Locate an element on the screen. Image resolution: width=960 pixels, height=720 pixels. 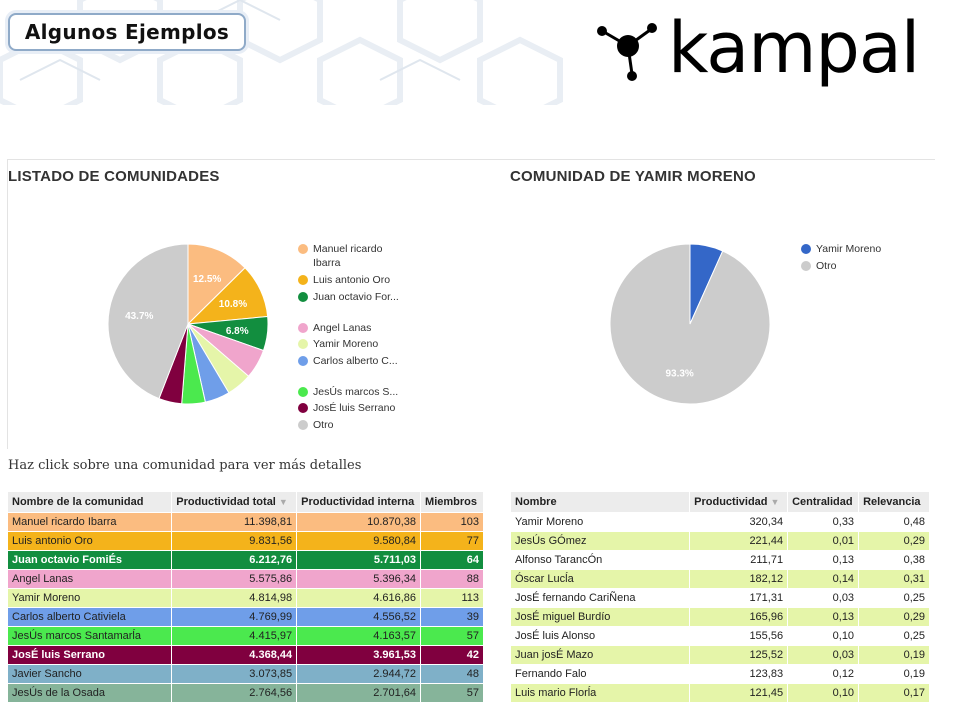
members-table-cell-relevancia: 0,25 is located at coordinates (894, 636).